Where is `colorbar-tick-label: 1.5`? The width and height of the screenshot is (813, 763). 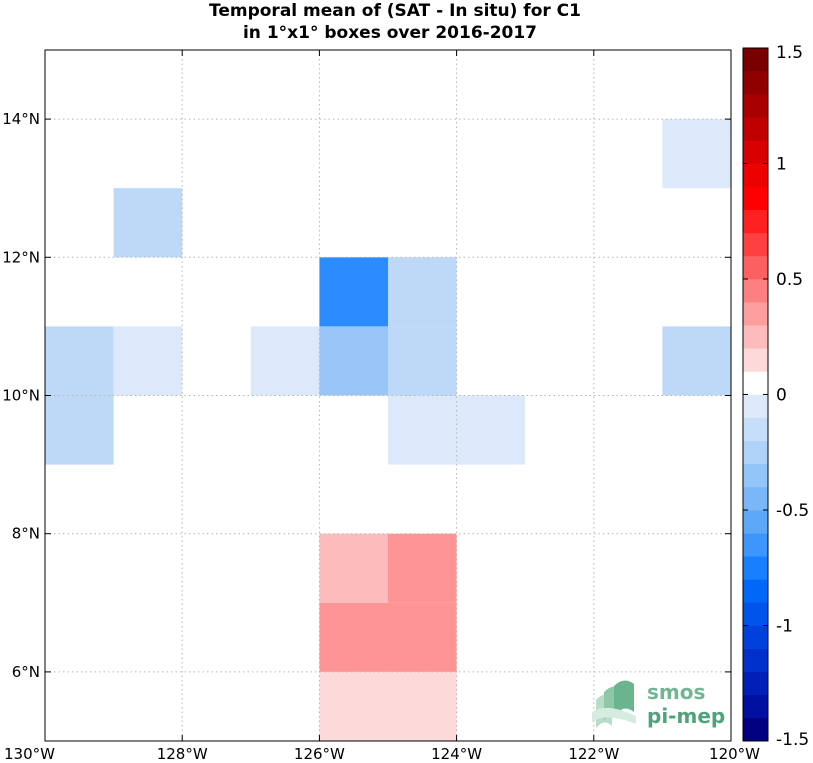
colorbar-tick-label: 1.5 is located at coordinates (789, 53).